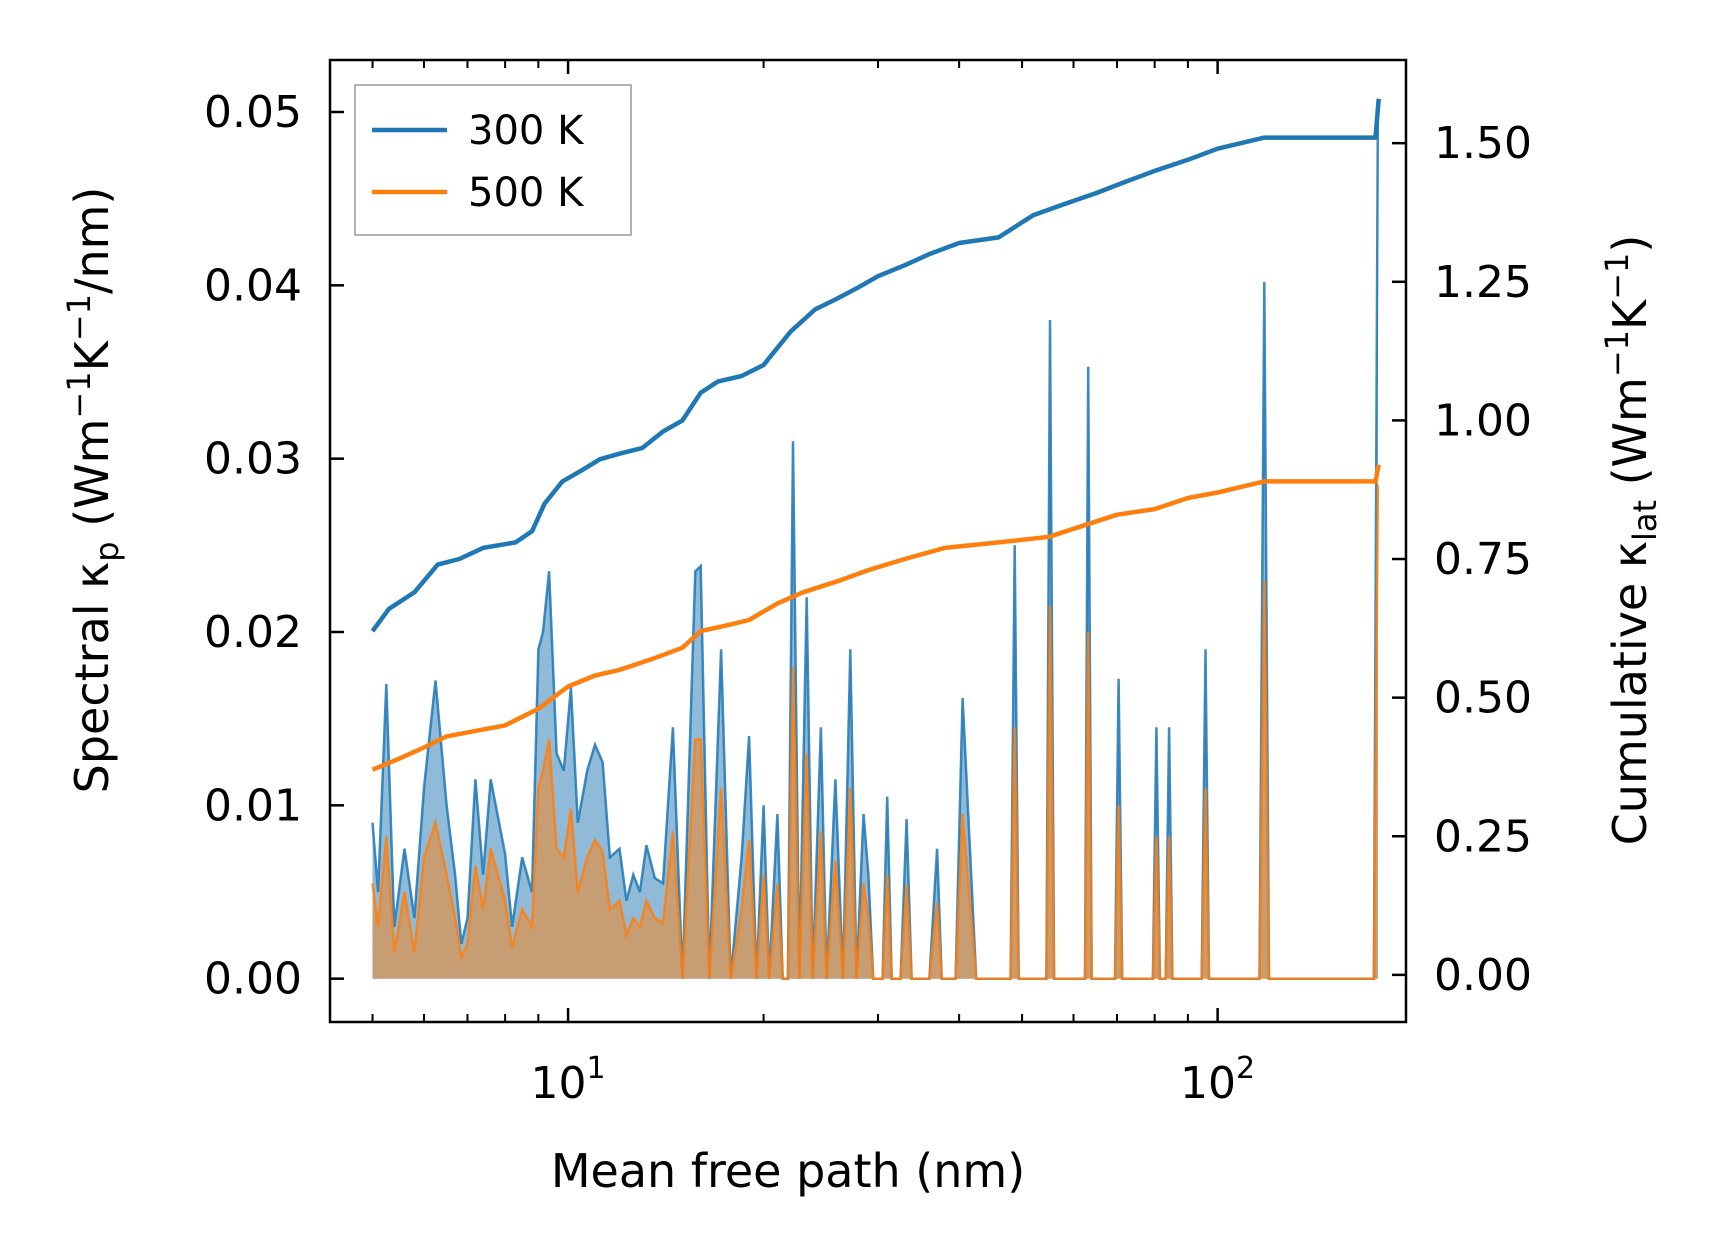  Describe the element at coordinates (253, 285) in the screenshot. I see `y-left-tick-label: 0.04` at that location.